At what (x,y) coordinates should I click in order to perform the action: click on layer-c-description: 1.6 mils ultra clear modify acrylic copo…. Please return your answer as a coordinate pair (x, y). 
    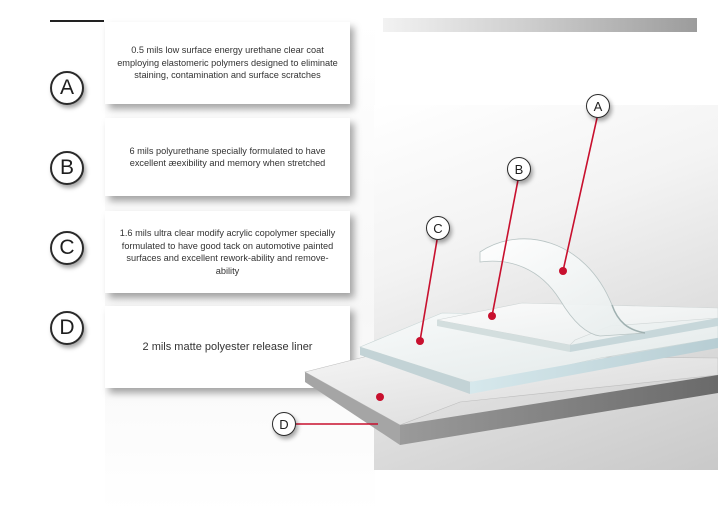
    Looking at the image, I should click on (227, 252).